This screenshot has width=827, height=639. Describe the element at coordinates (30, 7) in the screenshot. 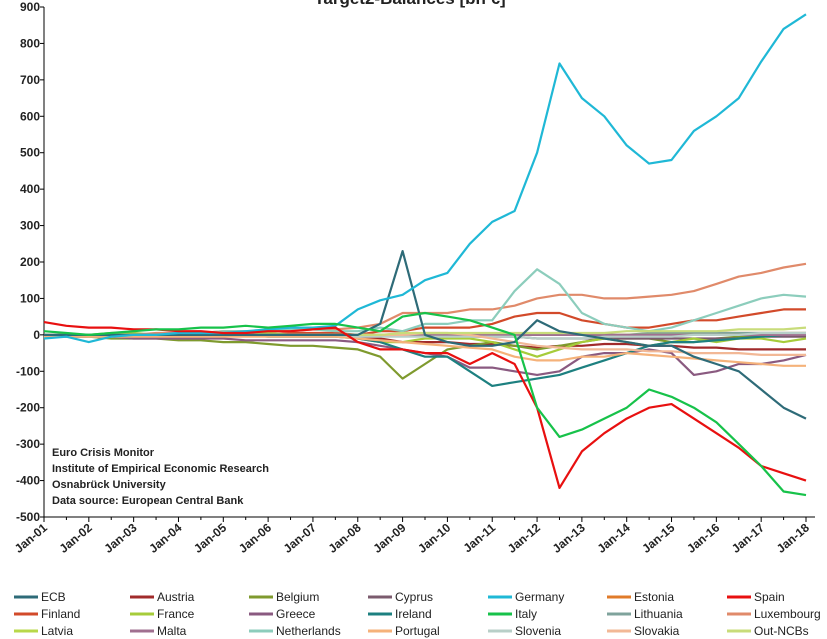

I see `y-tick-label: 900` at that location.